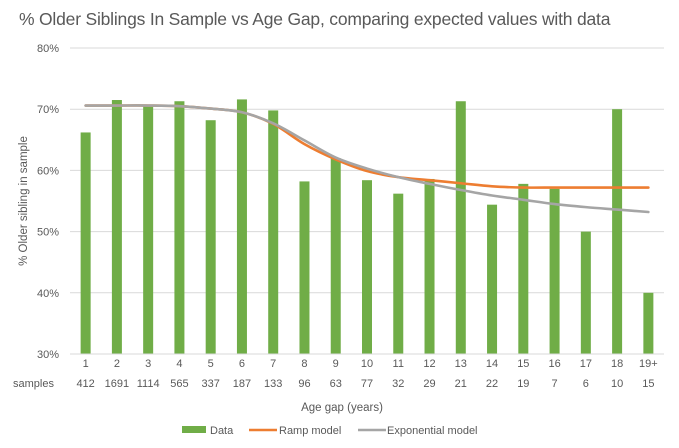 Image resolution: width=679 pixels, height=448 pixels. What do you see at coordinates (586, 384) in the screenshot?
I see `sample-count: 6` at bounding box center [586, 384].